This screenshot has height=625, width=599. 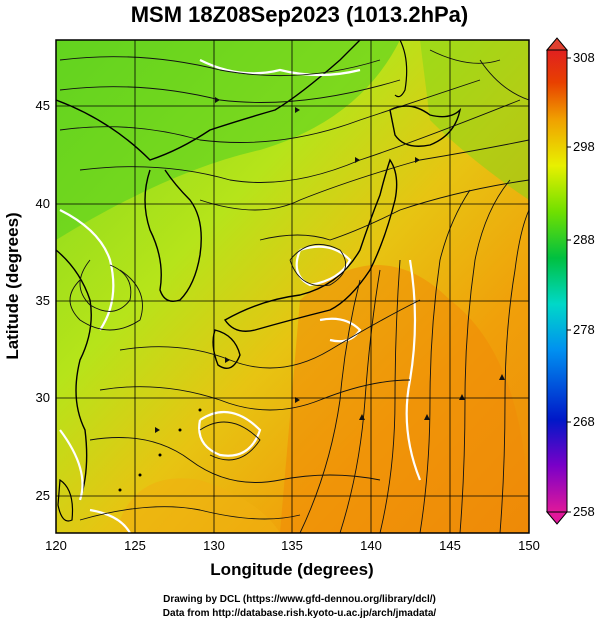 I want to click on y-tick-label: 40, so click(x=43, y=203).